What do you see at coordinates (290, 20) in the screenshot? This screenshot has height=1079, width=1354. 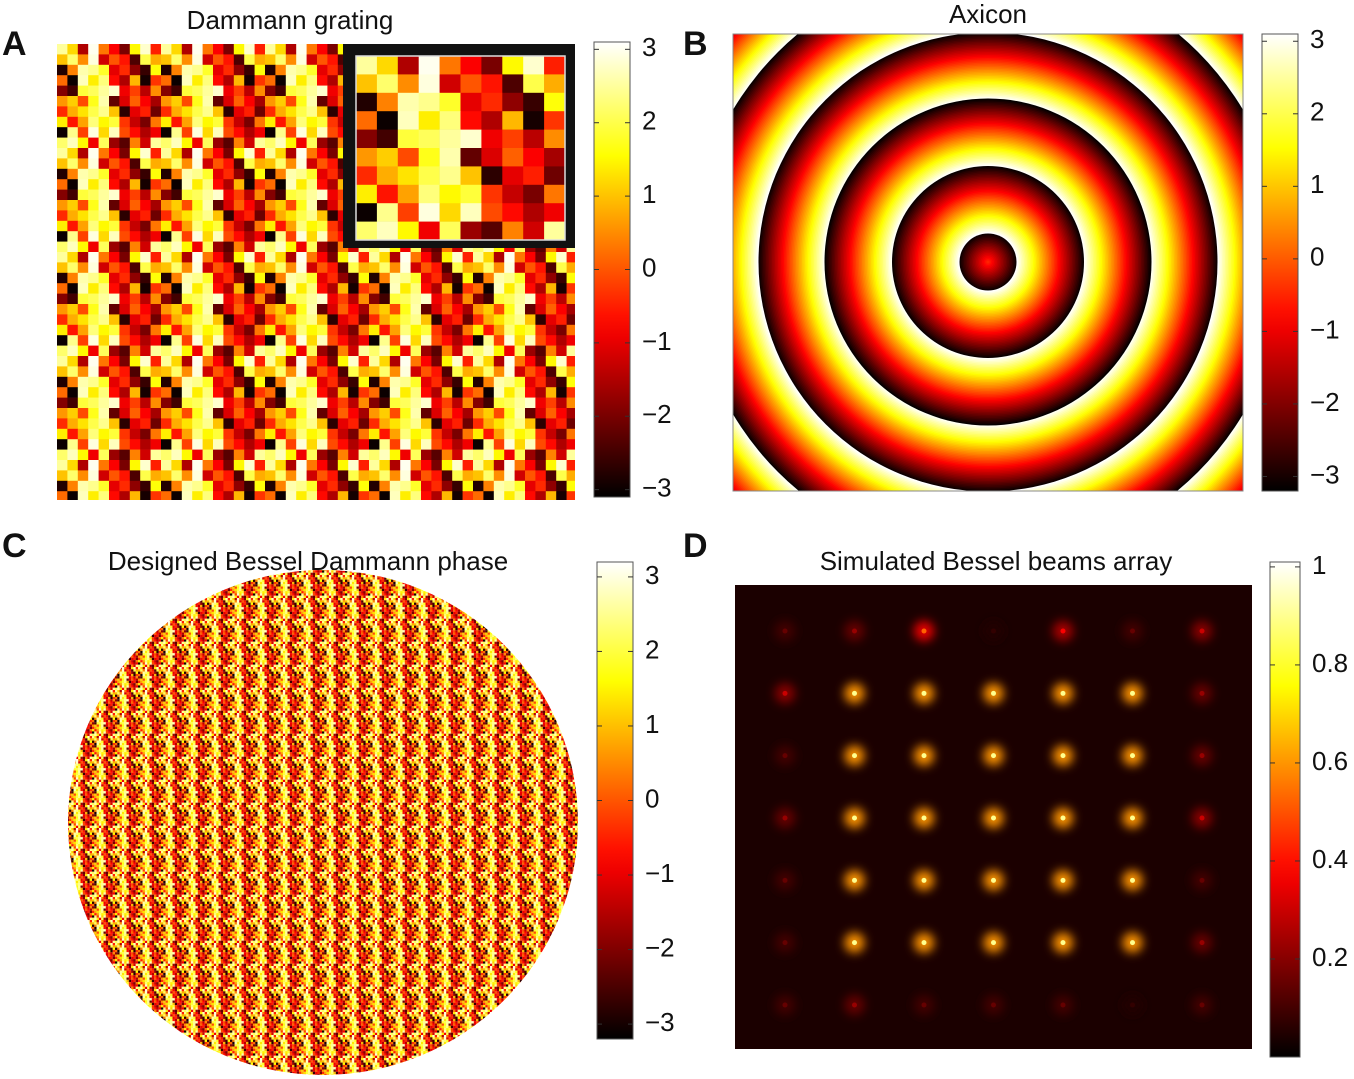 I see `panel-title: Dammann grating` at bounding box center [290, 20].